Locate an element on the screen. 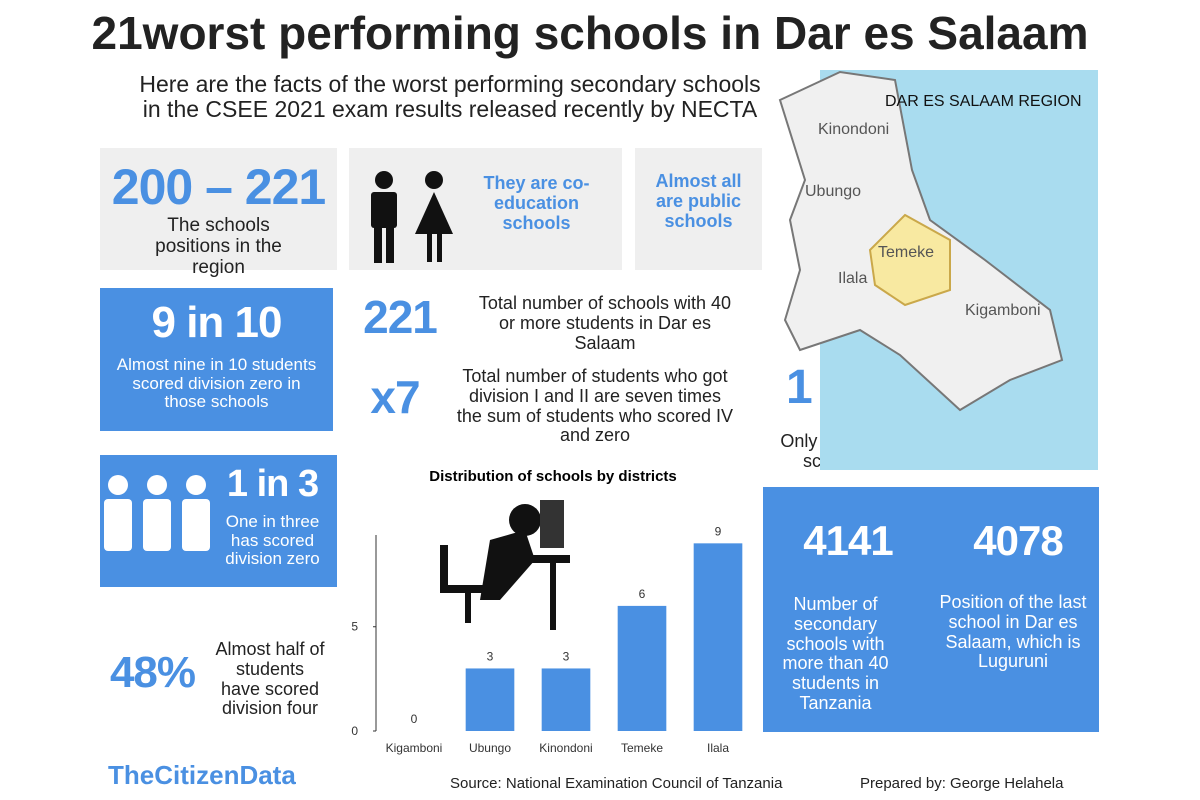 Image resolution: width=1200 pixels, height=800 pixels. map-label: Kinondoni is located at coordinates (853, 129).